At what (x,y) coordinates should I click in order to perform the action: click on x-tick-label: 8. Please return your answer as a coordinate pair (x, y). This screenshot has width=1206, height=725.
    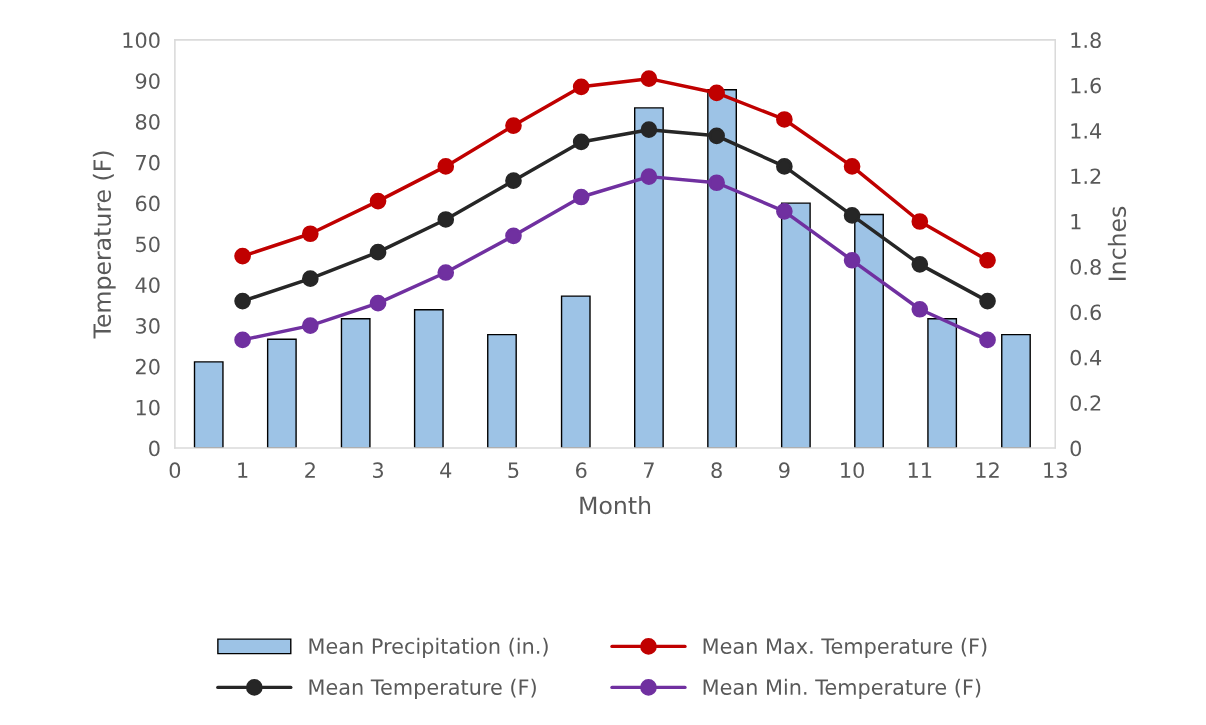
    Looking at the image, I should click on (716, 470).